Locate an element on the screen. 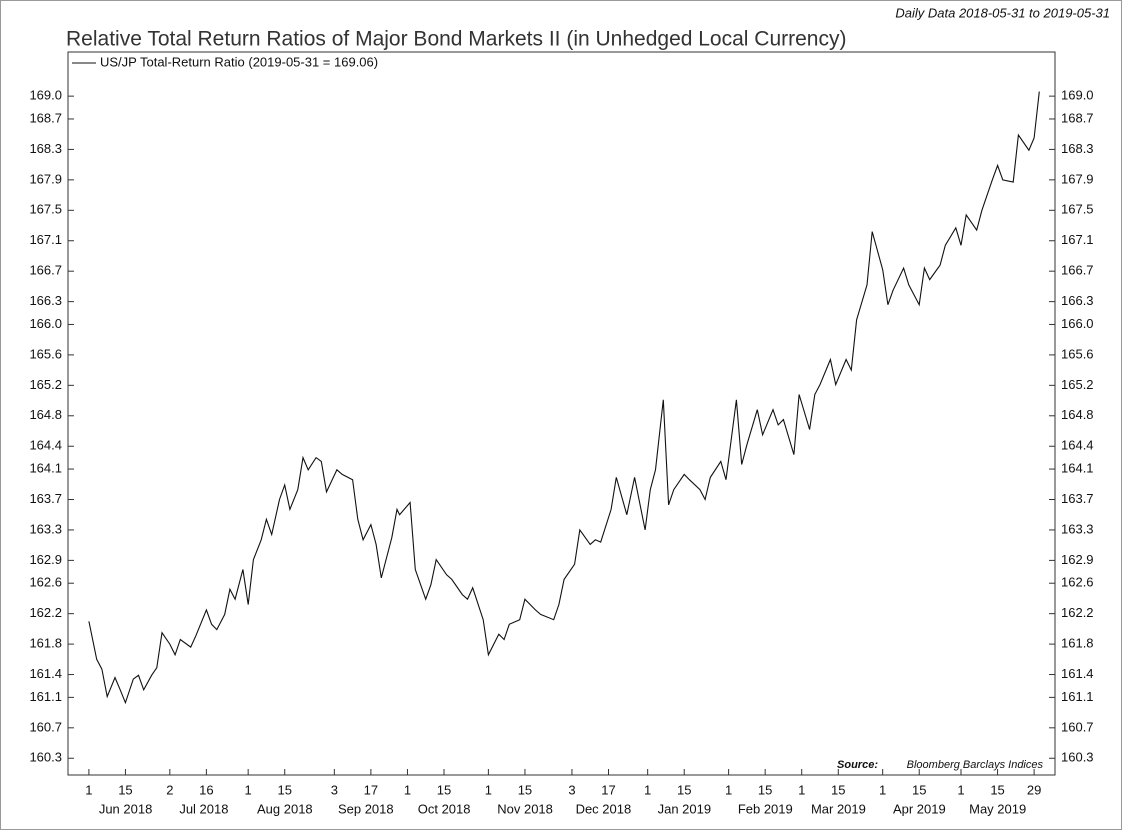  y-tick-label: 167.5 is located at coordinates (45, 209).